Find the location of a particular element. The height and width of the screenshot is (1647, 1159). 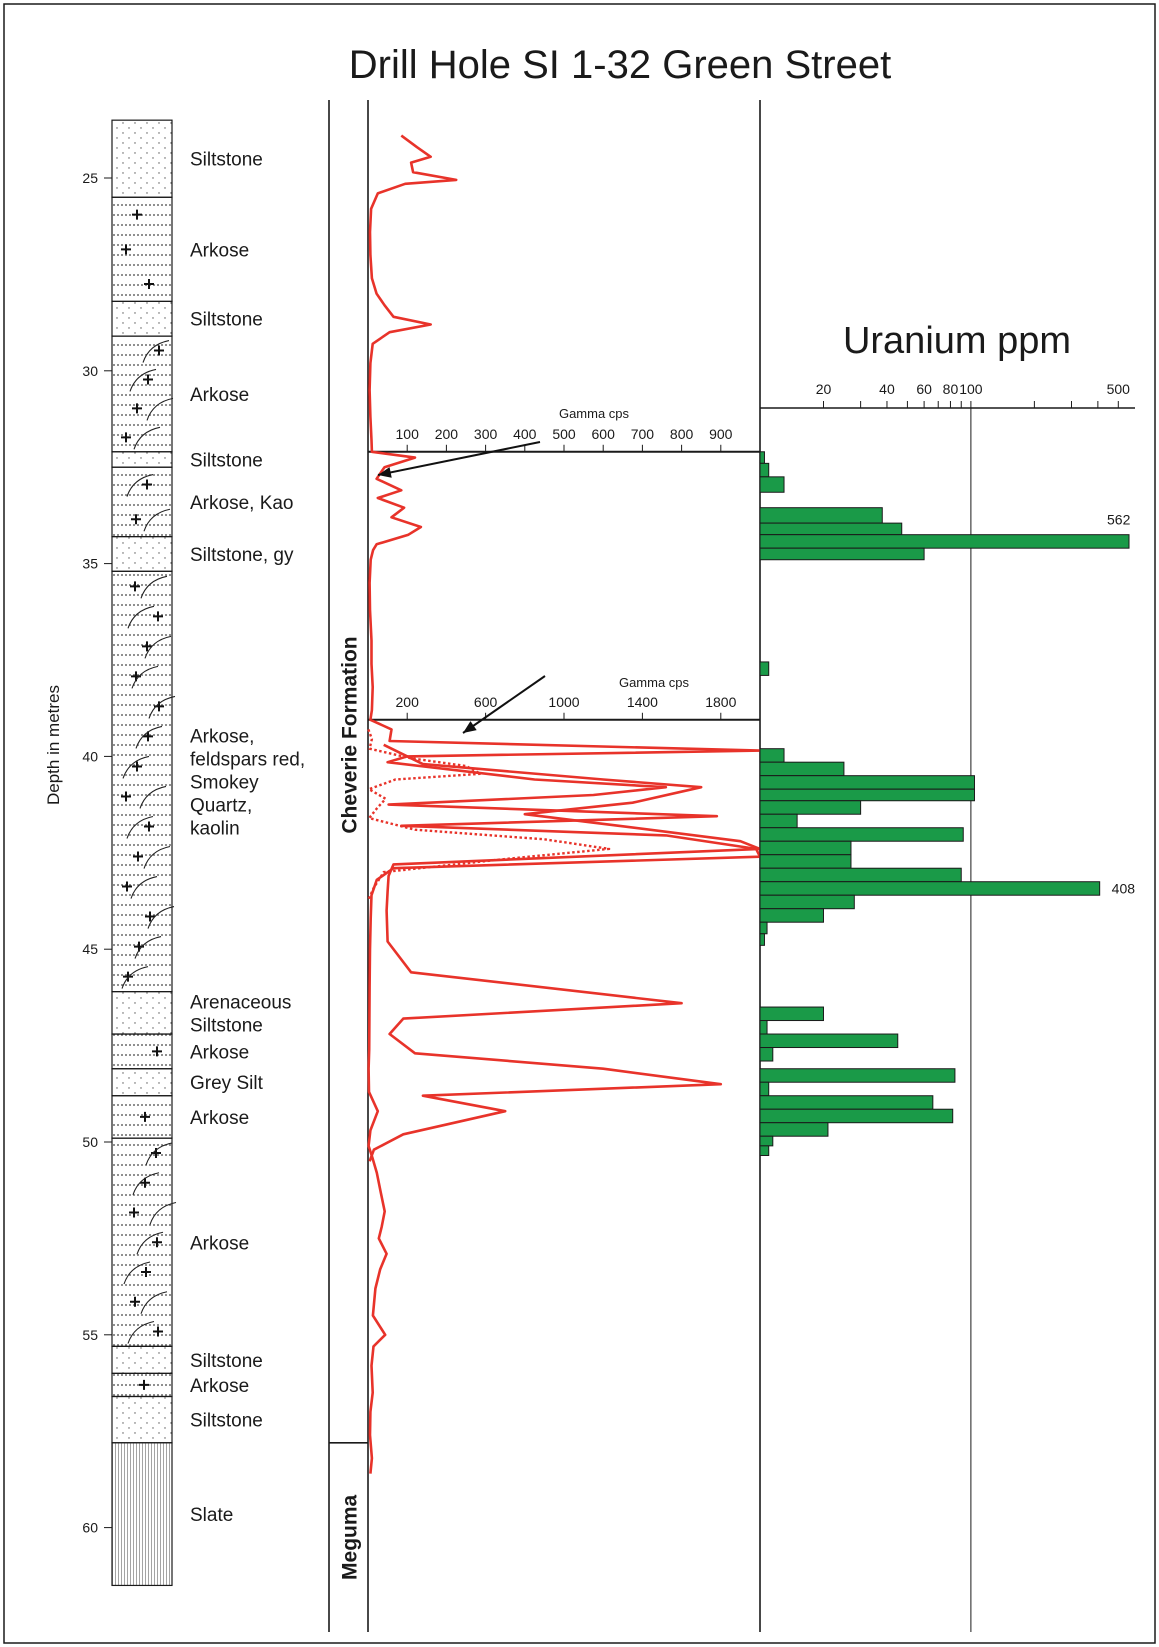

depth-tick-label: 35 is located at coordinates (90, 564).